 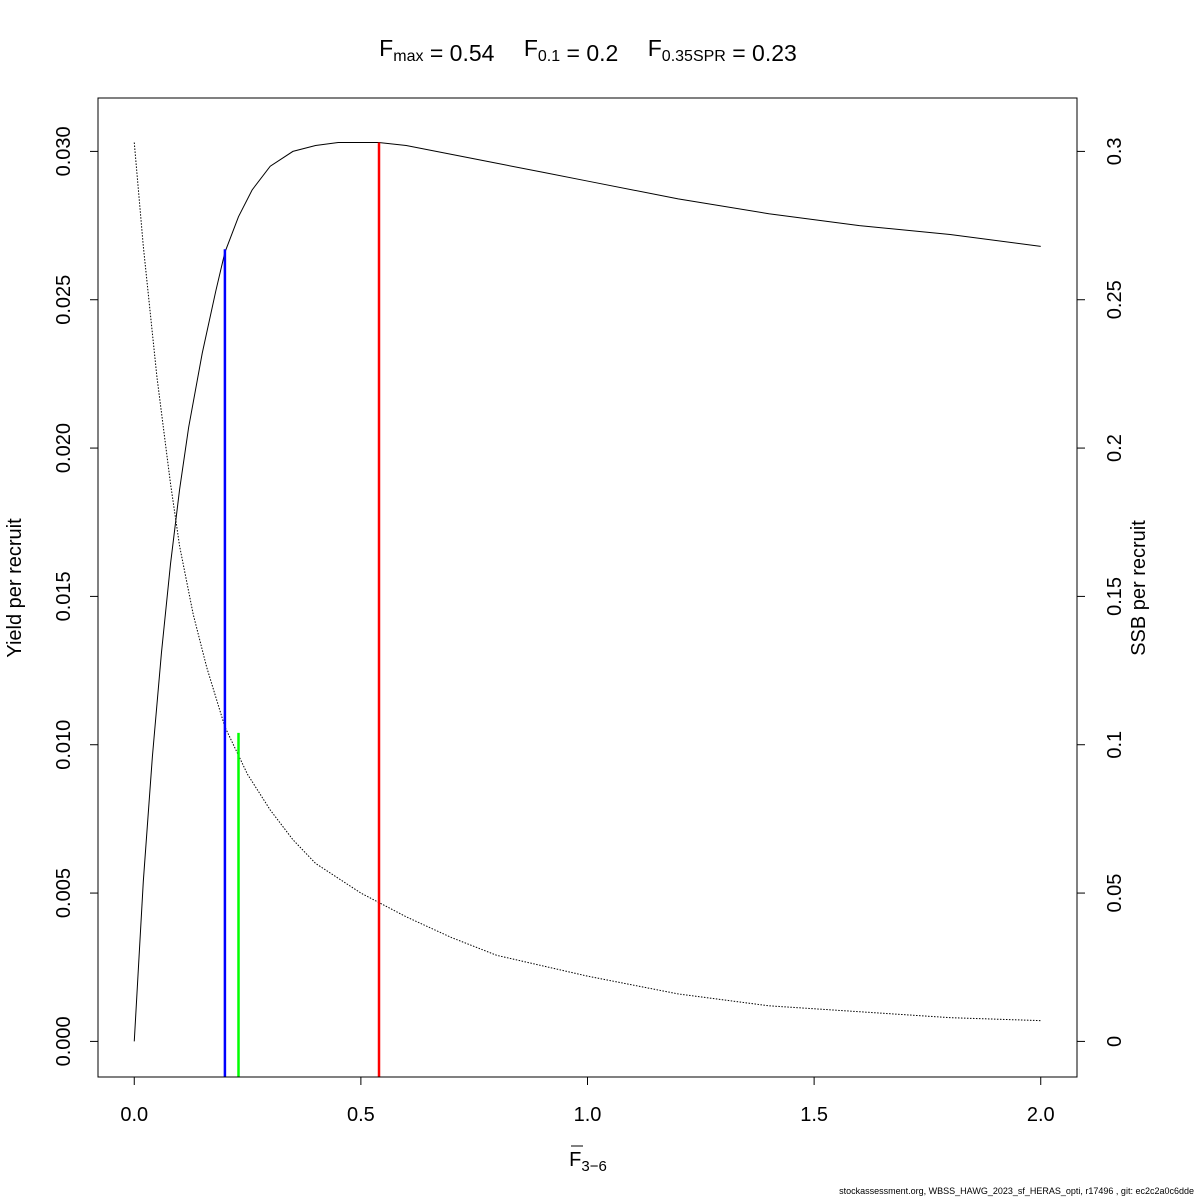 What do you see at coordinates (64, 745) in the screenshot?
I see `y-tick-label: 0.010` at bounding box center [64, 745].